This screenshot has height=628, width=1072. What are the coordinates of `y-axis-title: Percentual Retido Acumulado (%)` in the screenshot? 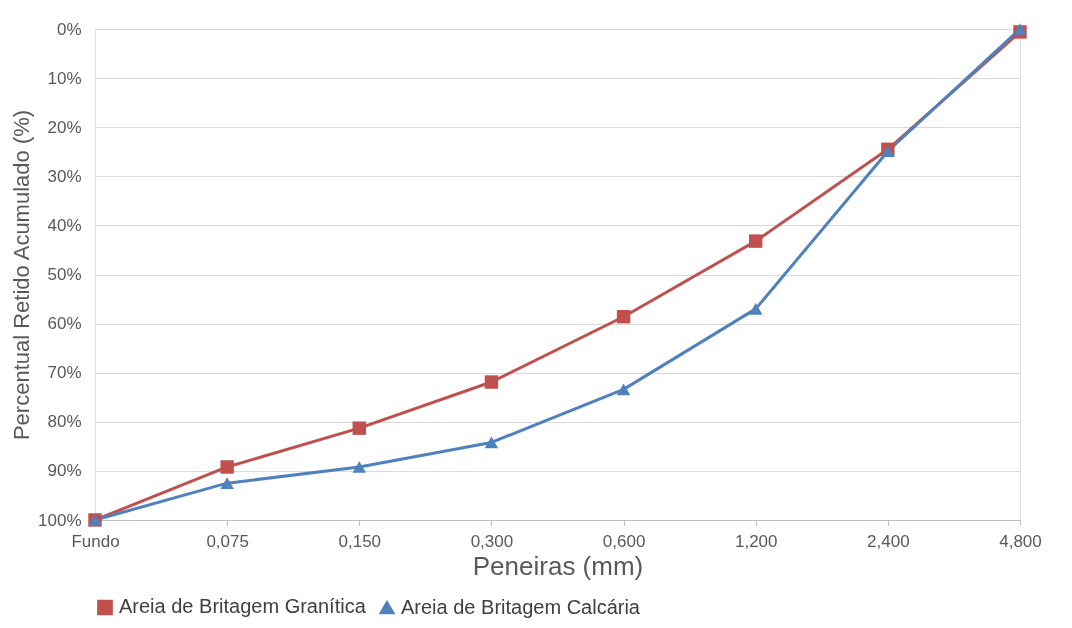 It's located at (22, 275).